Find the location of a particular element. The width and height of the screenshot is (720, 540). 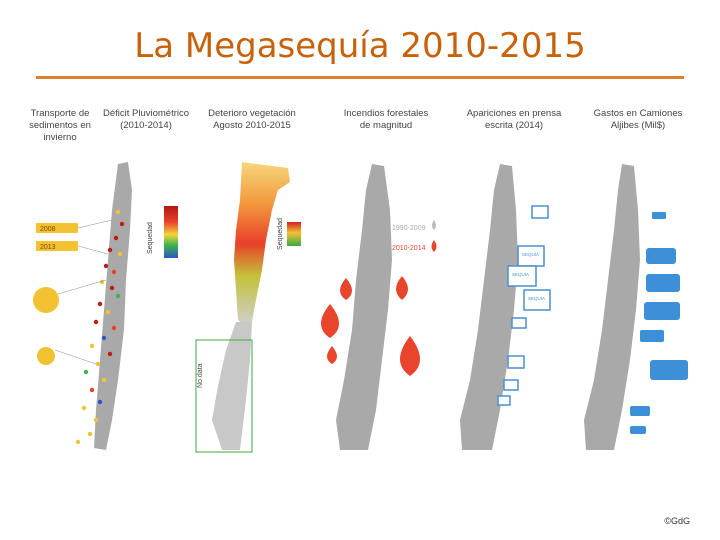

vegetation-scale-label: Sequedad is located at coordinates (280, 234).